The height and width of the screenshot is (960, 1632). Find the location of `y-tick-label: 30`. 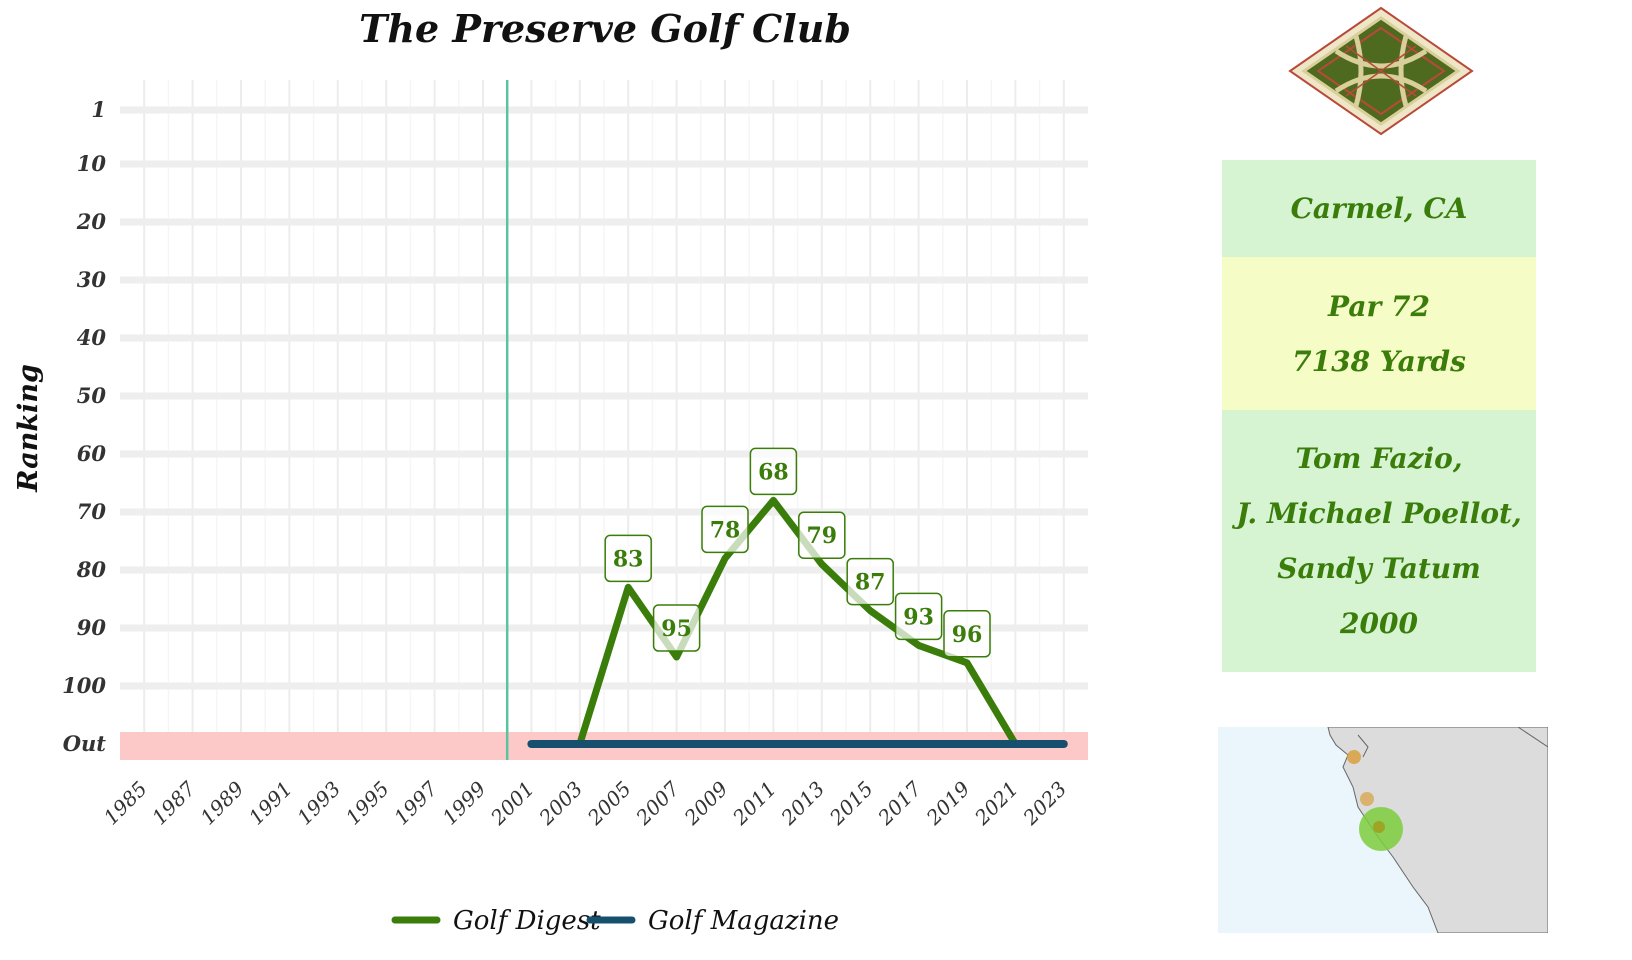

y-tick-label: 30 is located at coordinates (92, 279).